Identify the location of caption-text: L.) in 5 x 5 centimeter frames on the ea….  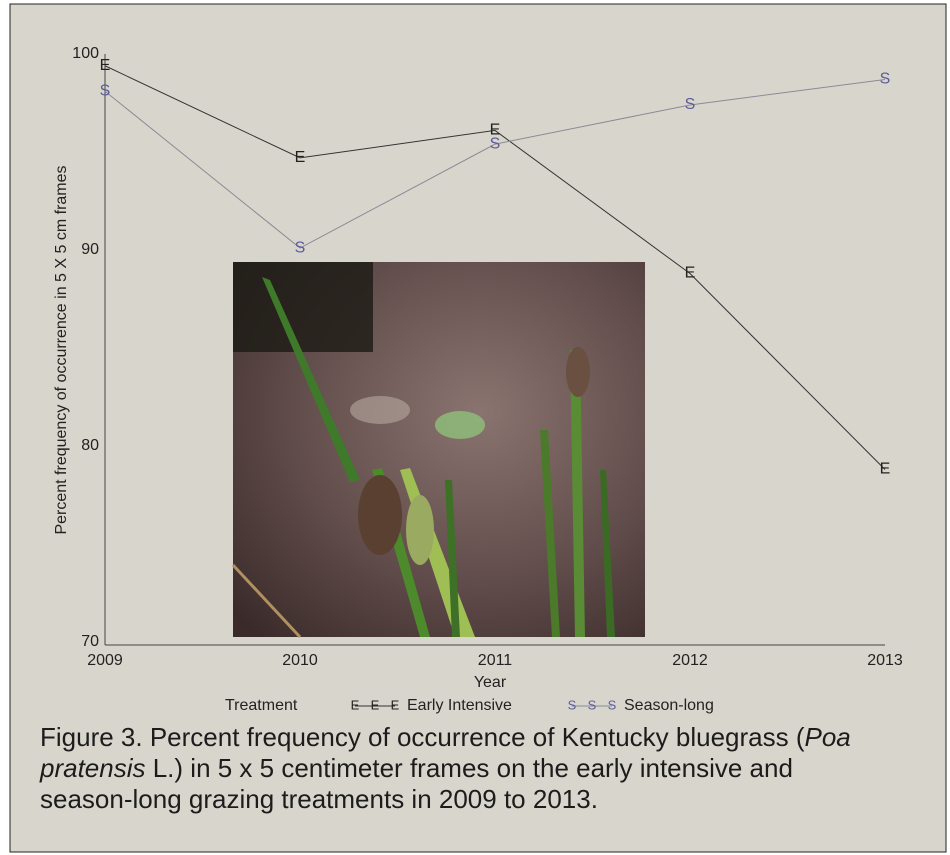
(416, 783).